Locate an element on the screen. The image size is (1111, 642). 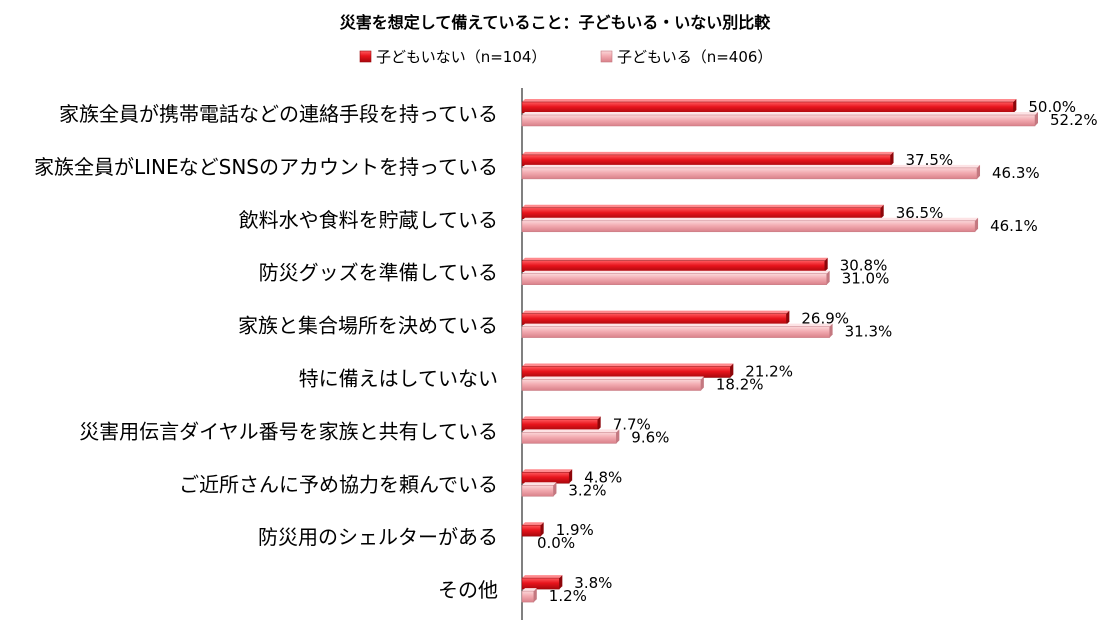
value-label-series-1: 31.3% is located at coordinates (869, 332).